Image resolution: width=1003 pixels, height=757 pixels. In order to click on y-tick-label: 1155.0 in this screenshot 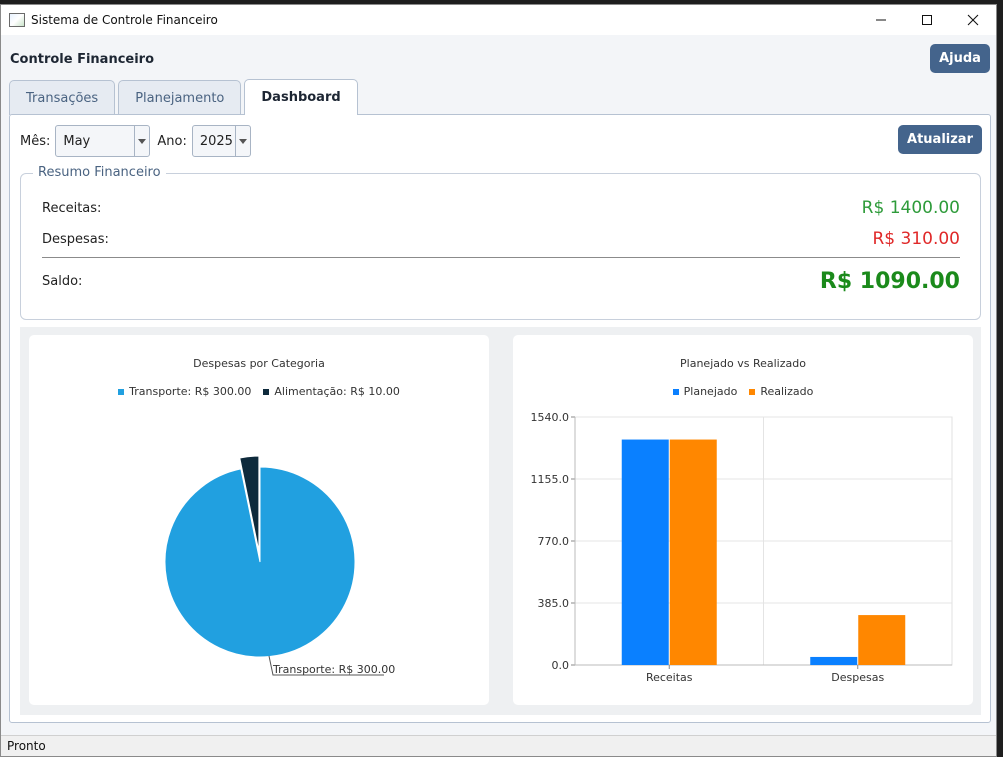, I will do `click(550, 479)`.